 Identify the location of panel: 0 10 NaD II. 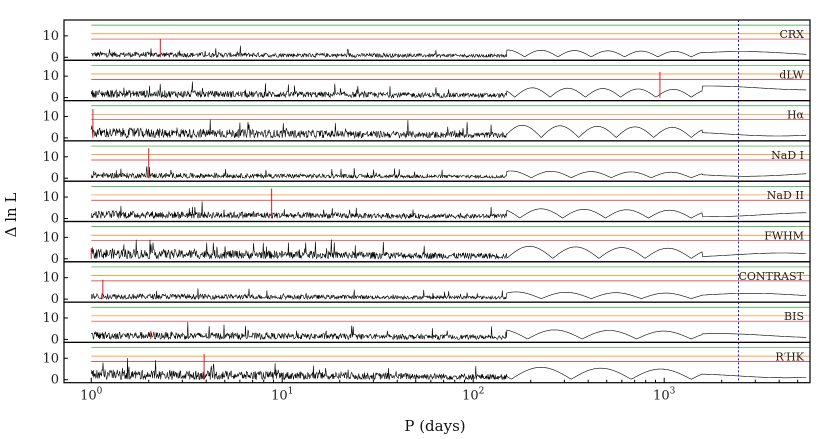
(426, 203).